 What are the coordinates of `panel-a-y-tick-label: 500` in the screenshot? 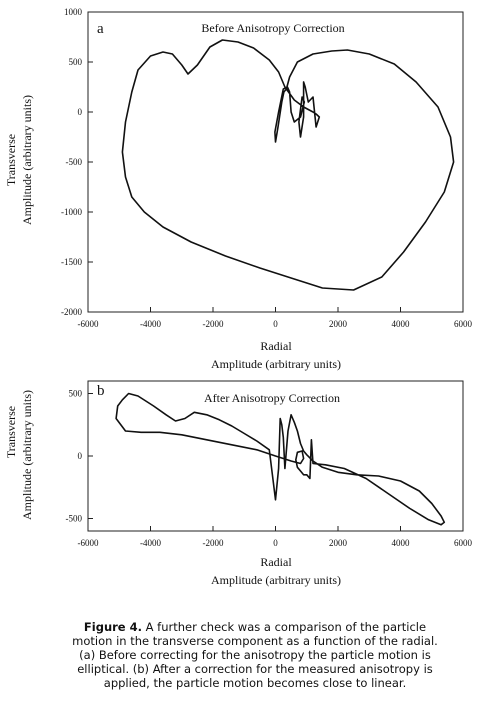 It's located at (76, 62).